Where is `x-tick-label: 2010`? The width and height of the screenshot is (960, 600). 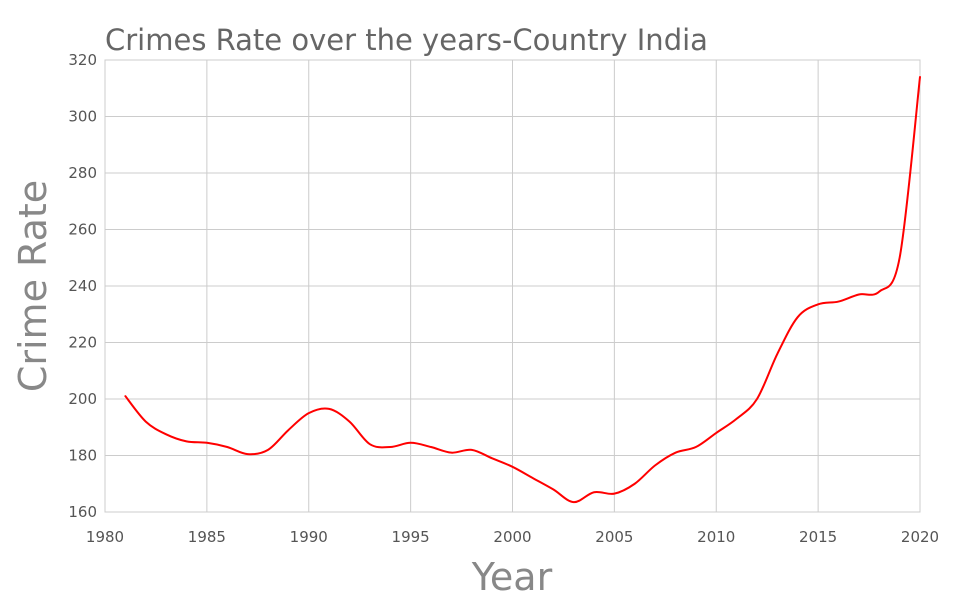
x-tick-label: 2010 is located at coordinates (716, 537).